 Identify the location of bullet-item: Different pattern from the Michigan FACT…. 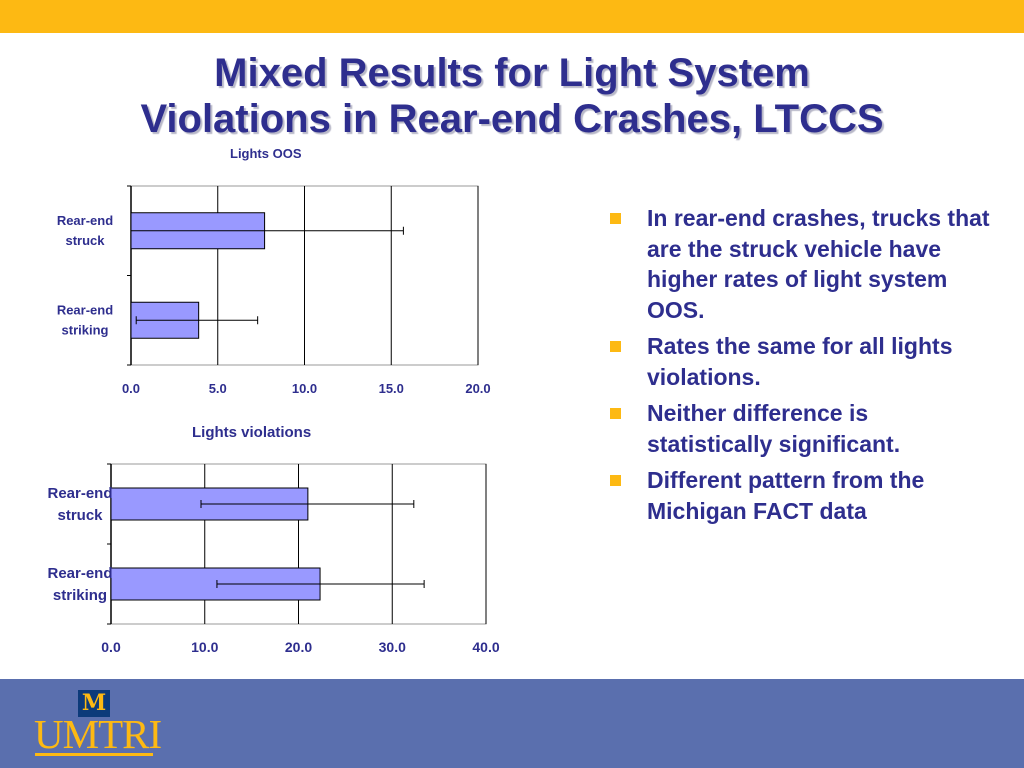
(803, 495).